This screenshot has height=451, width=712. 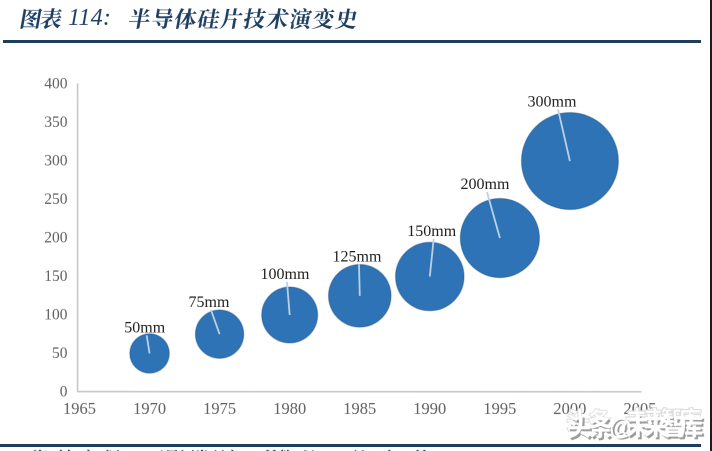 What do you see at coordinates (56, 84) in the screenshot?
I see `svg-text: 400` at bounding box center [56, 84].